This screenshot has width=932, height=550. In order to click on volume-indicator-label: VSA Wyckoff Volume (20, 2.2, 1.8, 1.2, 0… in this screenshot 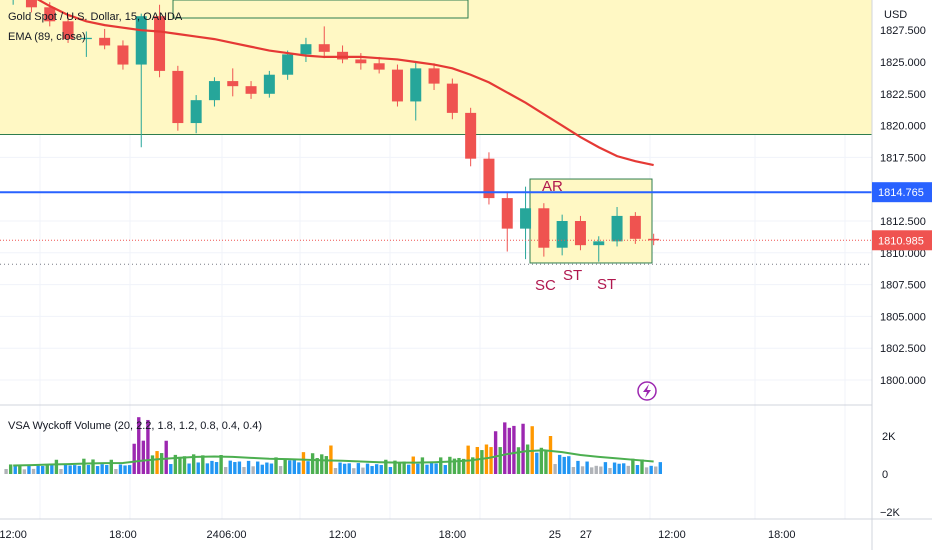, I will do `click(135, 426)`.